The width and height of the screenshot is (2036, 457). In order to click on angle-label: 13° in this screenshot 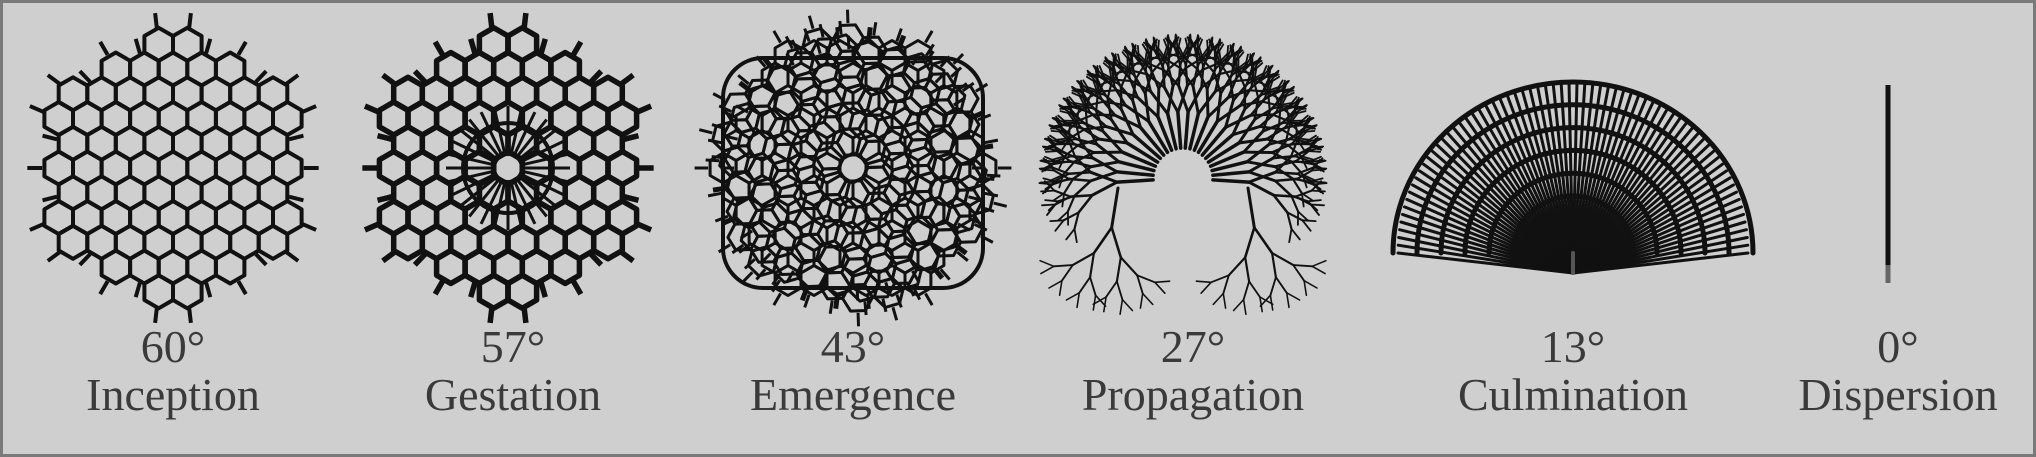, I will do `click(1573, 346)`.